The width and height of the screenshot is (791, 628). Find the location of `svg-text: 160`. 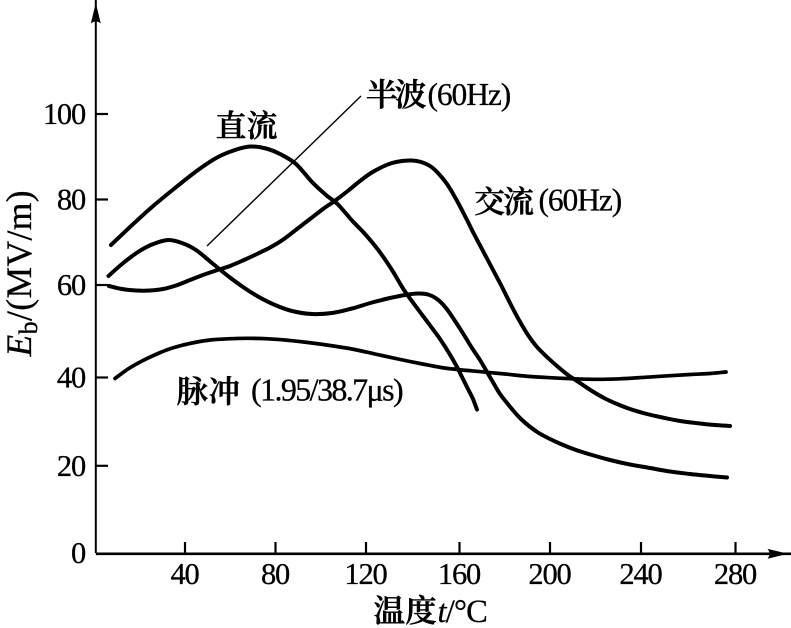

svg-text: 160 is located at coordinates (459, 574).